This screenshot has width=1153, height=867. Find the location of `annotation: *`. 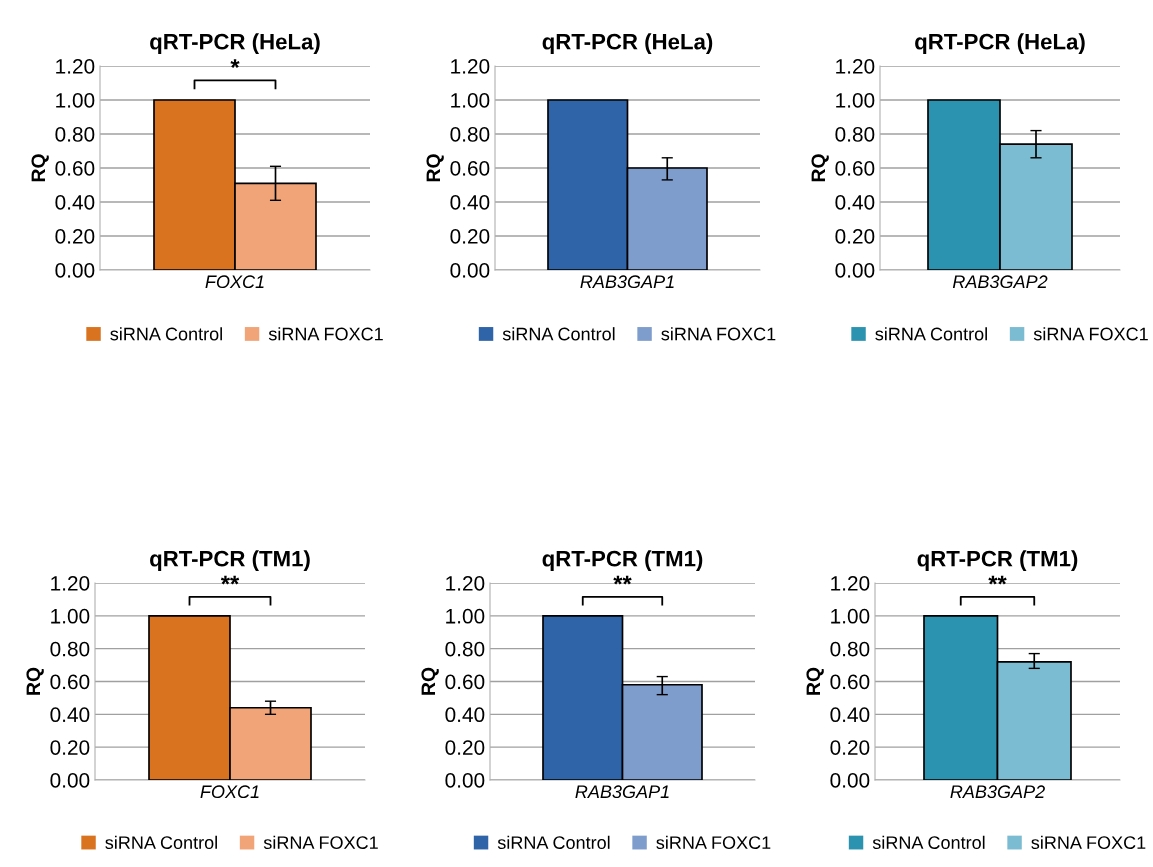

annotation: * is located at coordinates (235, 63).